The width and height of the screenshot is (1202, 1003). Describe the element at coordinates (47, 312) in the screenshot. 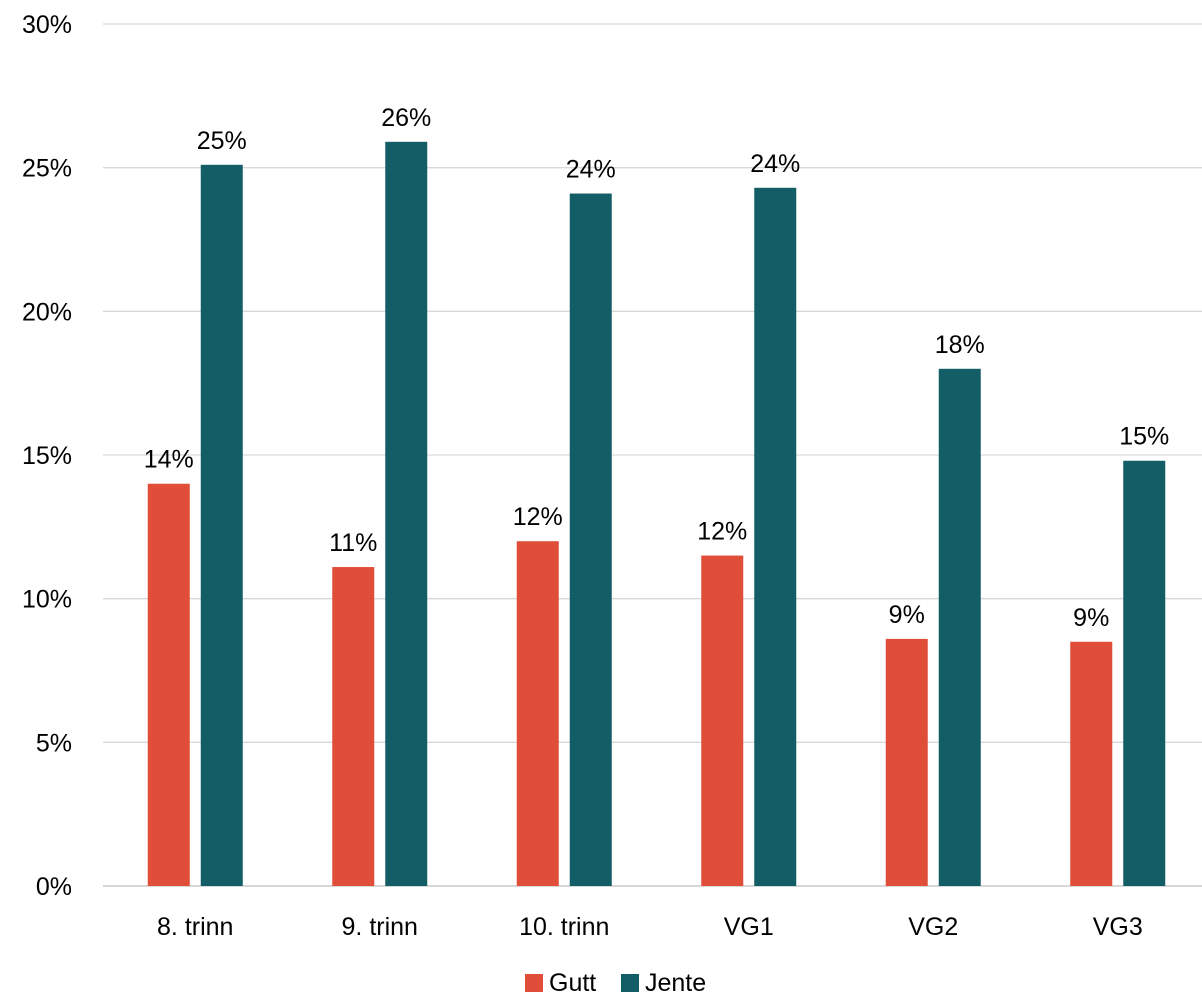

I see `y-tick-label: 20%` at that location.